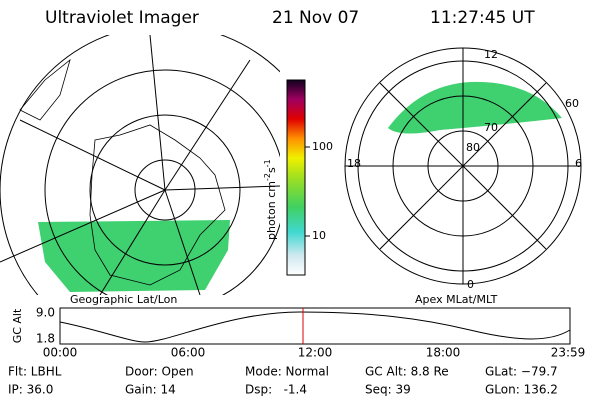 This screenshot has width=600, height=400. I want to click on colorbar-tick-label: 100, so click(322, 146).